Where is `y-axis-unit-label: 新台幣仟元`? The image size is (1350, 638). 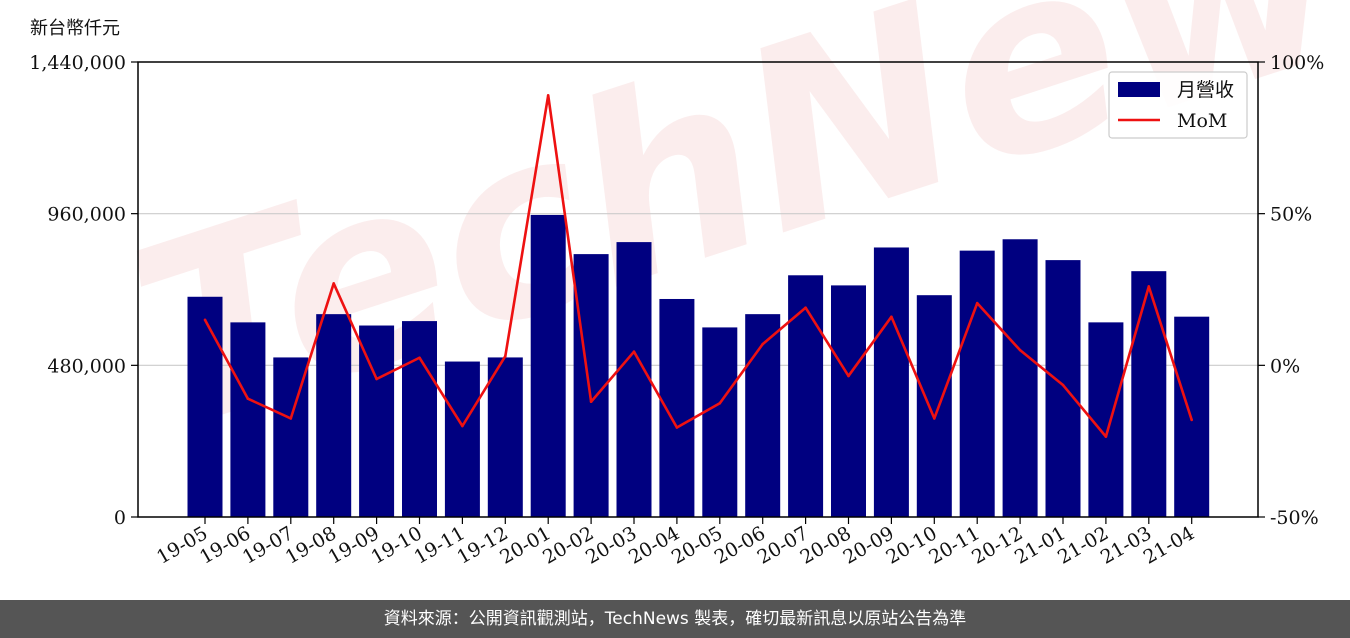 y-axis-unit-label: 新台幣仟元 is located at coordinates (75, 28).